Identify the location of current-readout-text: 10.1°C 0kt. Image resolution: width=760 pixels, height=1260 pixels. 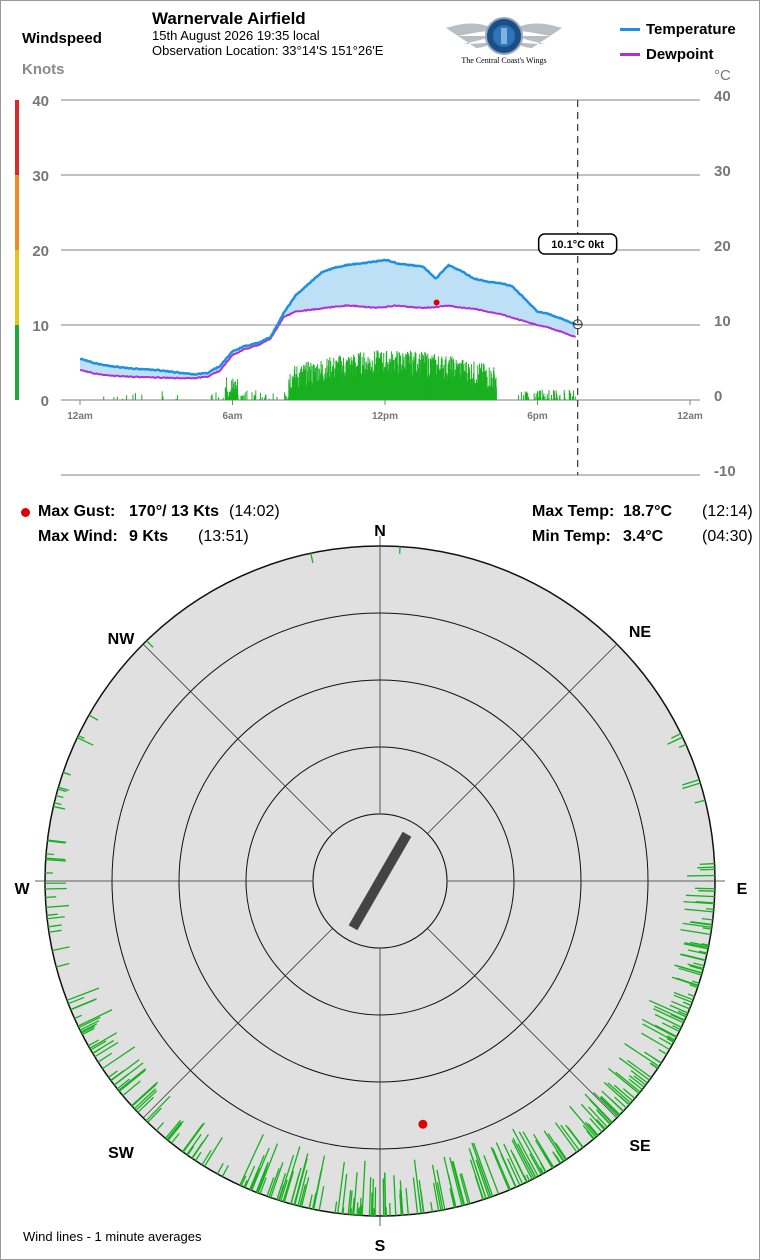
(577, 245).